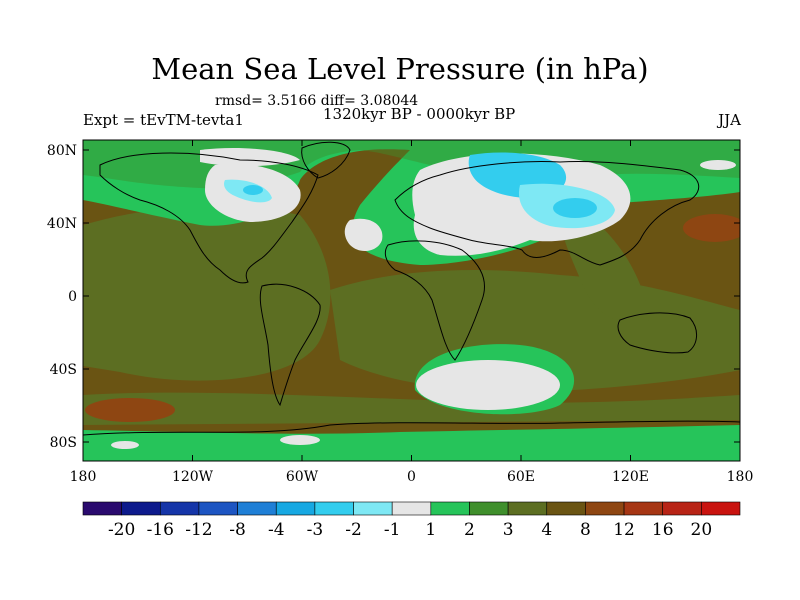 This screenshot has width=800, height=600. What do you see at coordinates (209, 218) in the screenshot?
I see `coast-north-america` at bounding box center [209, 218].